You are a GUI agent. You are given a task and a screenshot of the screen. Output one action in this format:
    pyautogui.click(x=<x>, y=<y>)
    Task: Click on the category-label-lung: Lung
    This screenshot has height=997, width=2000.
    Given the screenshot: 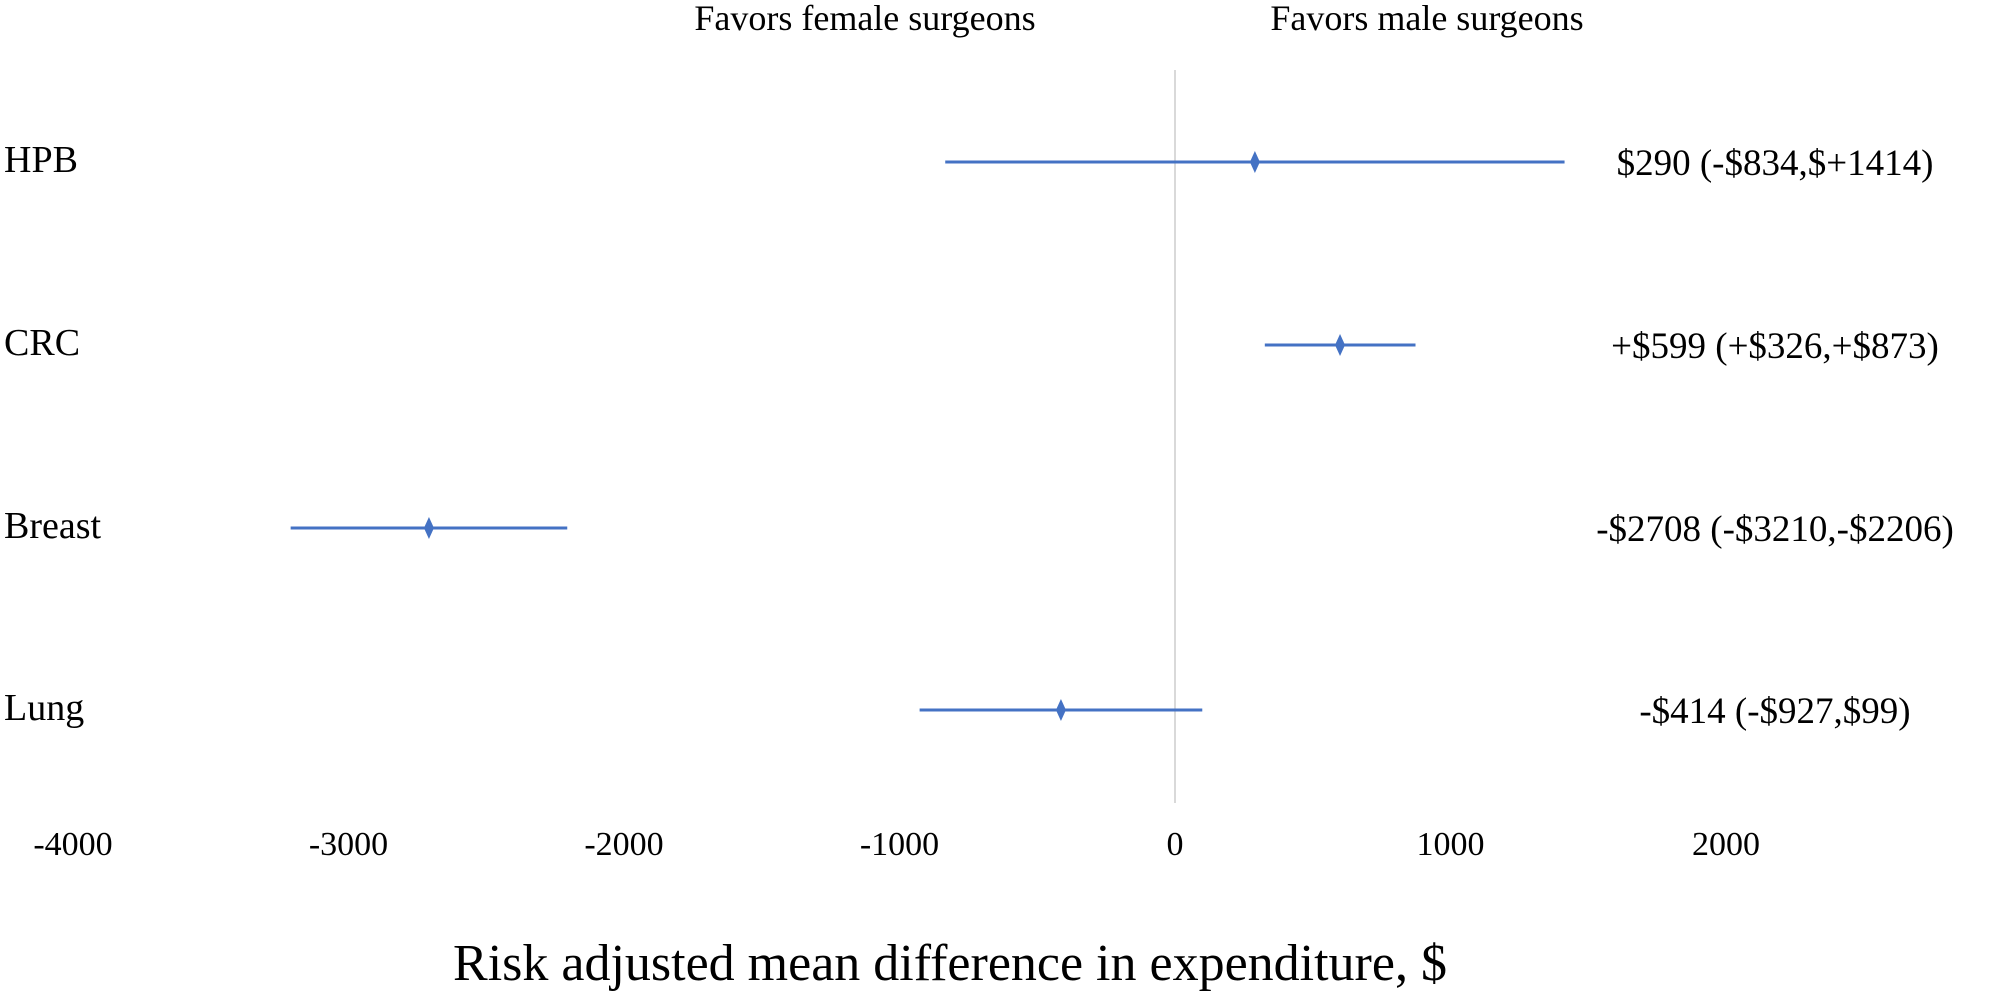 What is the action you would take?
    pyautogui.click(x=44, y=708)
    